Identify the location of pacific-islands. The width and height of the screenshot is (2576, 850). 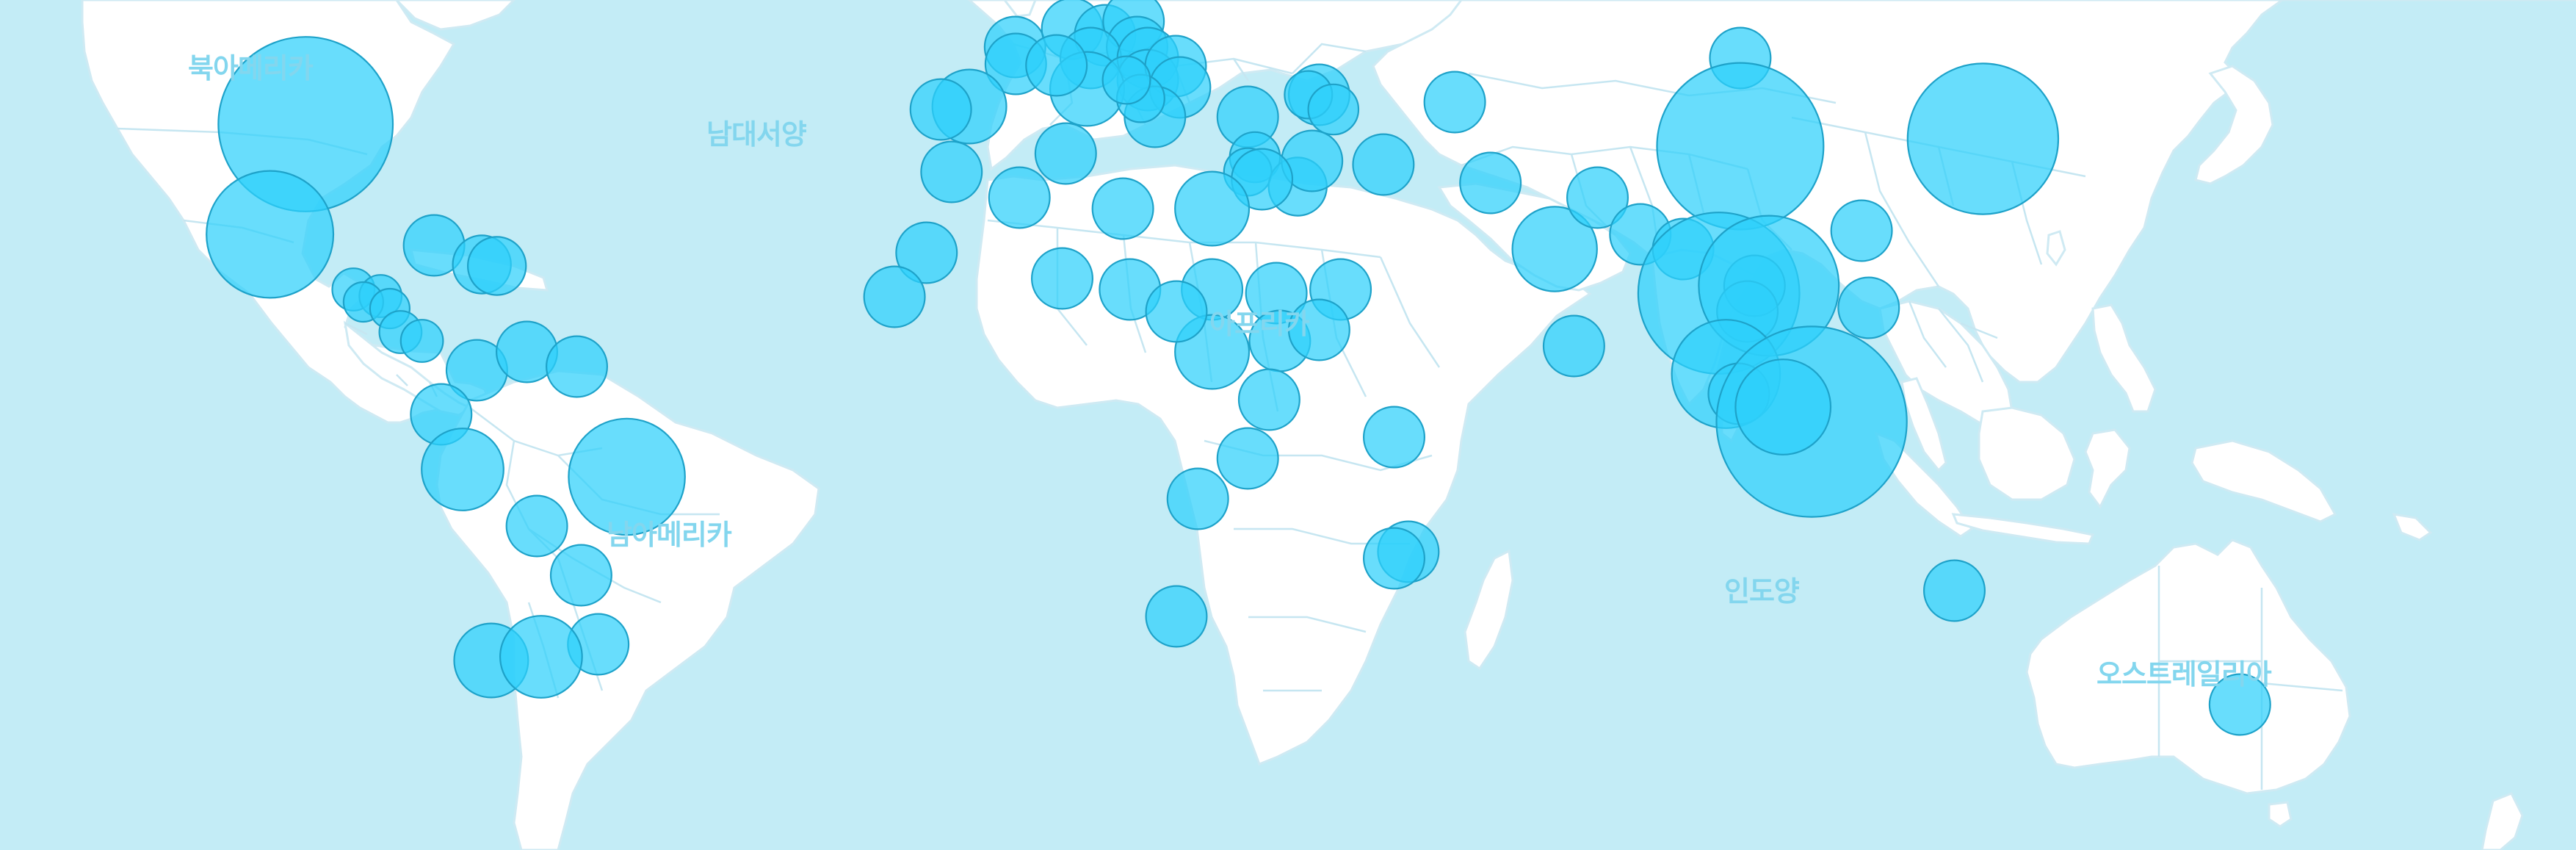
(2412, 527).